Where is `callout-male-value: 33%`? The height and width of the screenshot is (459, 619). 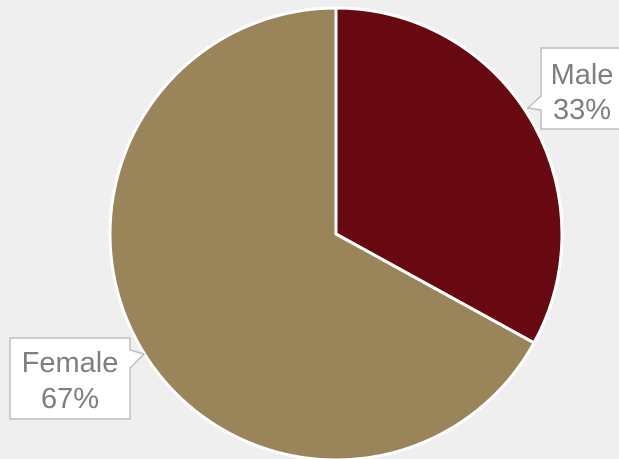
callout-male-value: 33% is located at coordinates (582, 110).